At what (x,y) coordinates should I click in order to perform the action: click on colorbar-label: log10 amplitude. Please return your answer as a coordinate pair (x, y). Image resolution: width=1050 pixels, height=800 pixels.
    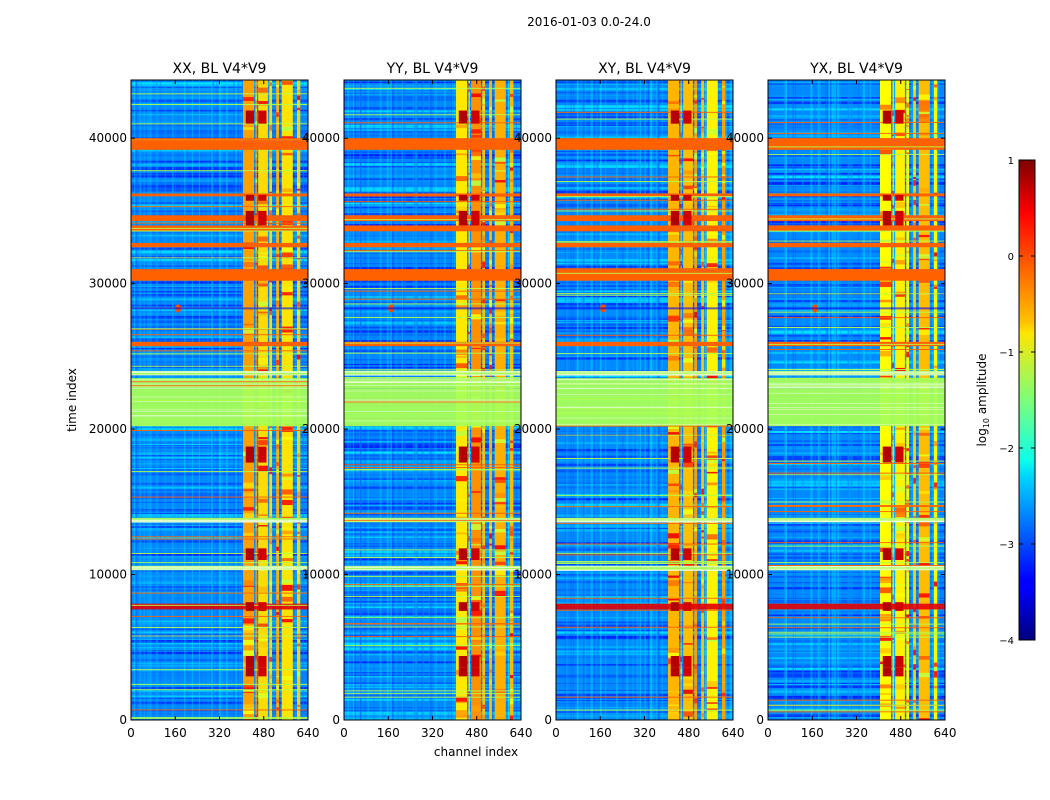
    Looking at the image, I should click on (983, 400).